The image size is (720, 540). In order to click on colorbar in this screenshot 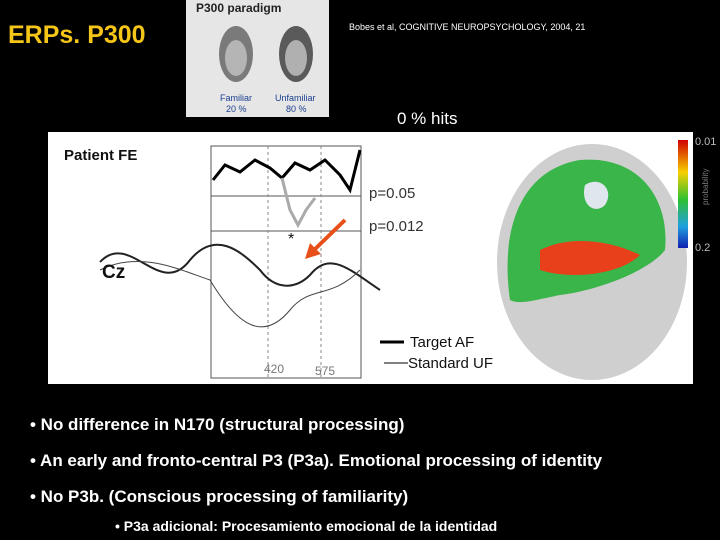, I will do `click(683, 194)`.